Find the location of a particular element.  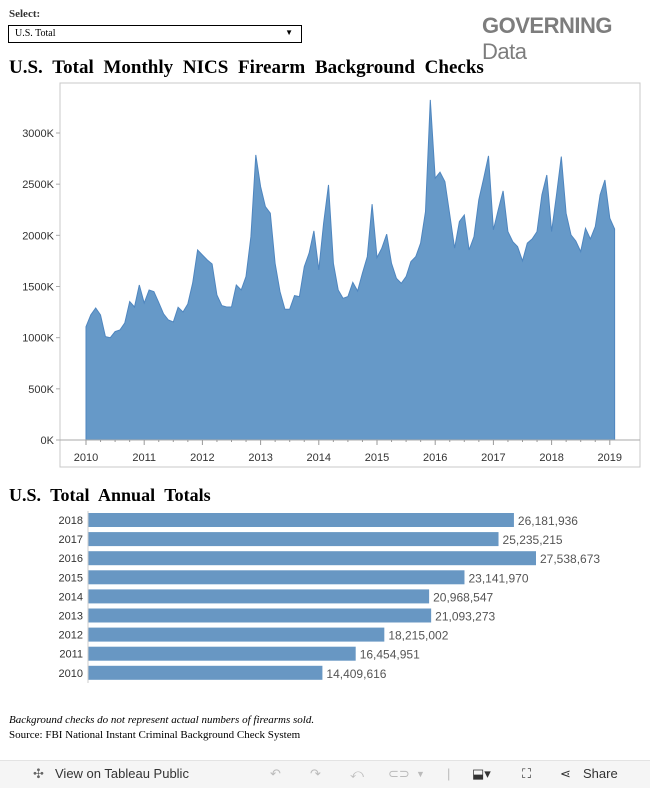

bar-2016 is located at coordinates (312, 558).